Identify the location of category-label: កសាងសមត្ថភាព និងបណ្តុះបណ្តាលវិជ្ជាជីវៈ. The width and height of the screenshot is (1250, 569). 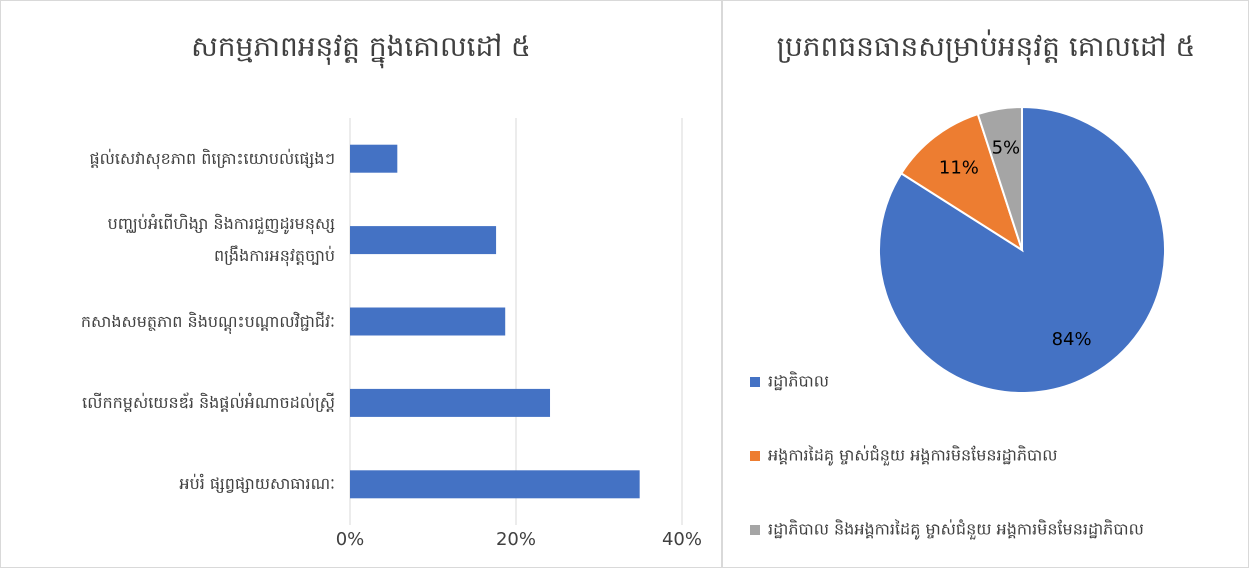
(207, 321).